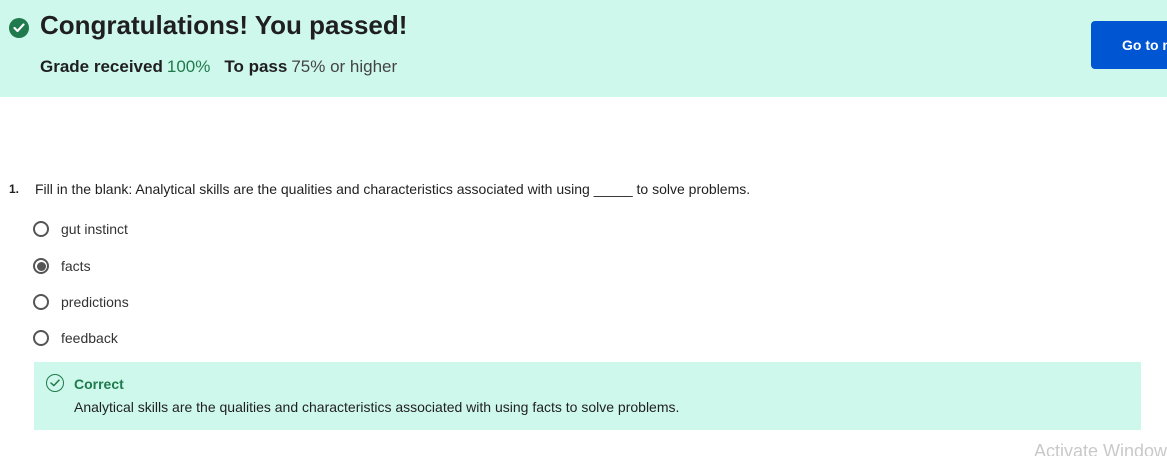 This screenshot has height=456, width=1167. I want to click on option-predictions: predictions, so click(81, 302).